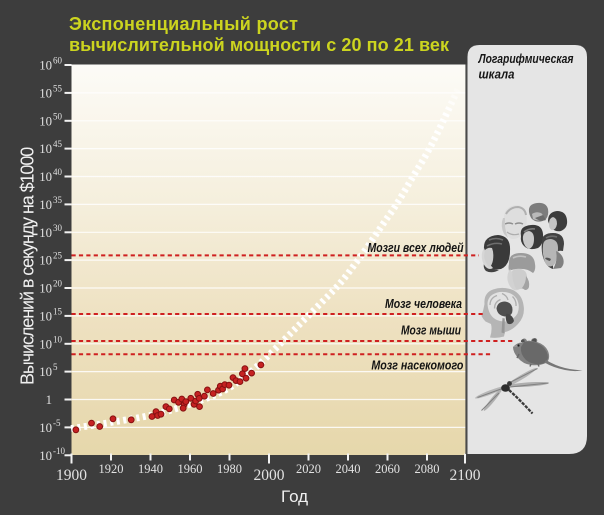 This screenshot has height=515, width=604. I want to click on svg-text: Год, so click(294, 496).